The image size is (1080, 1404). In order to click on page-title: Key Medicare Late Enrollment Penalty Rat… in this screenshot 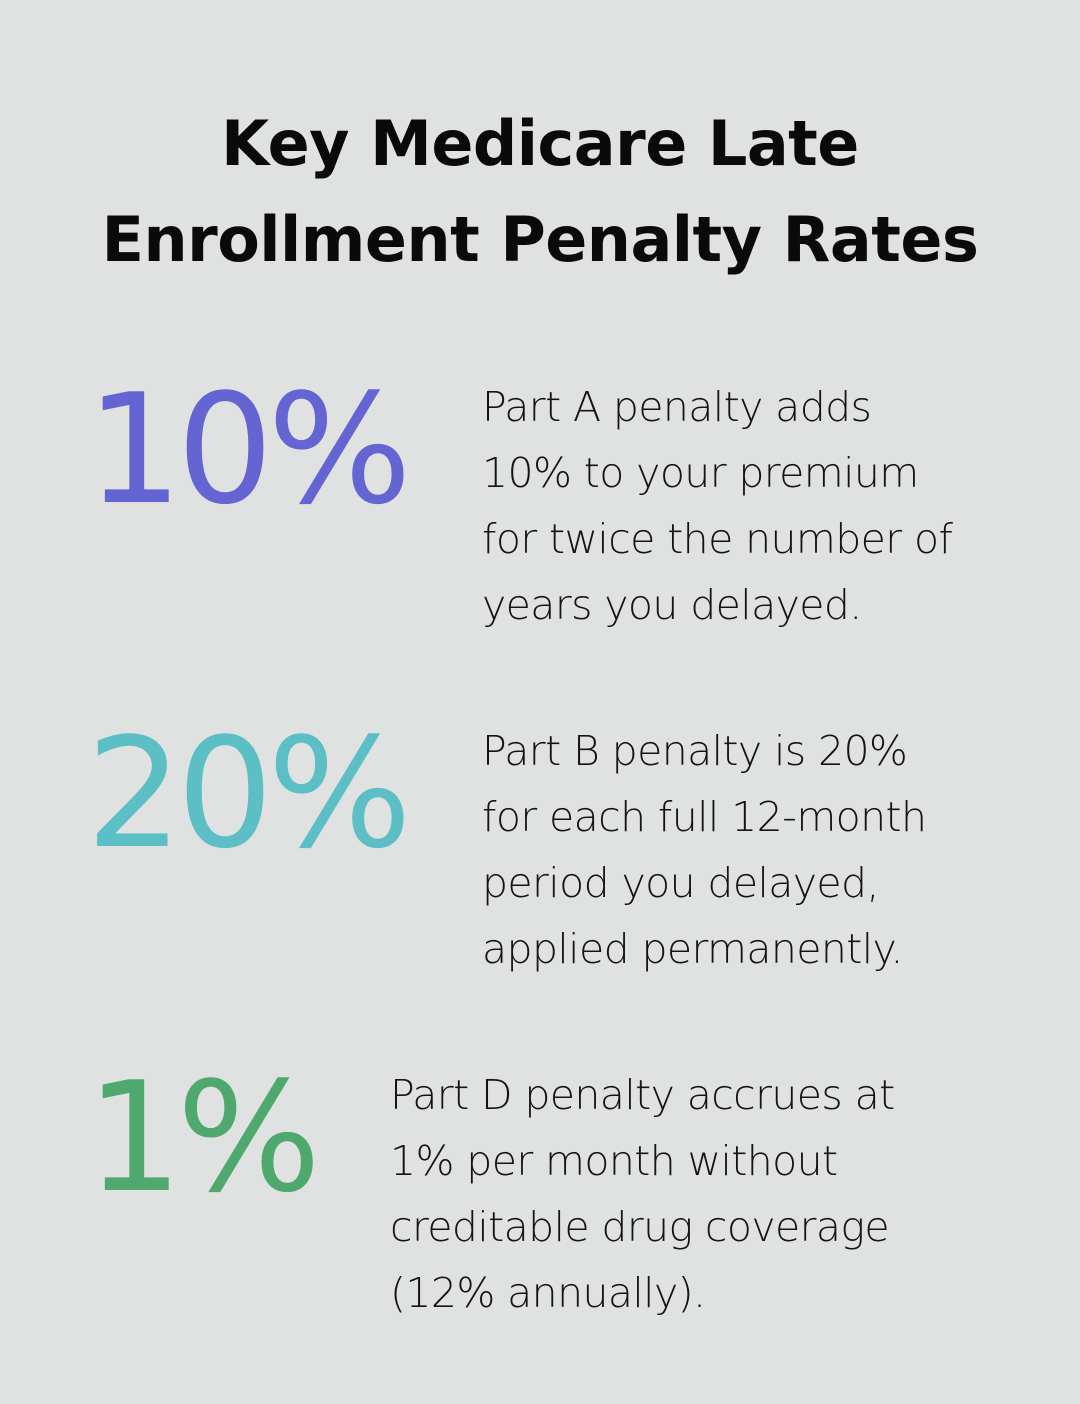, I will do `click(540, 192)`.